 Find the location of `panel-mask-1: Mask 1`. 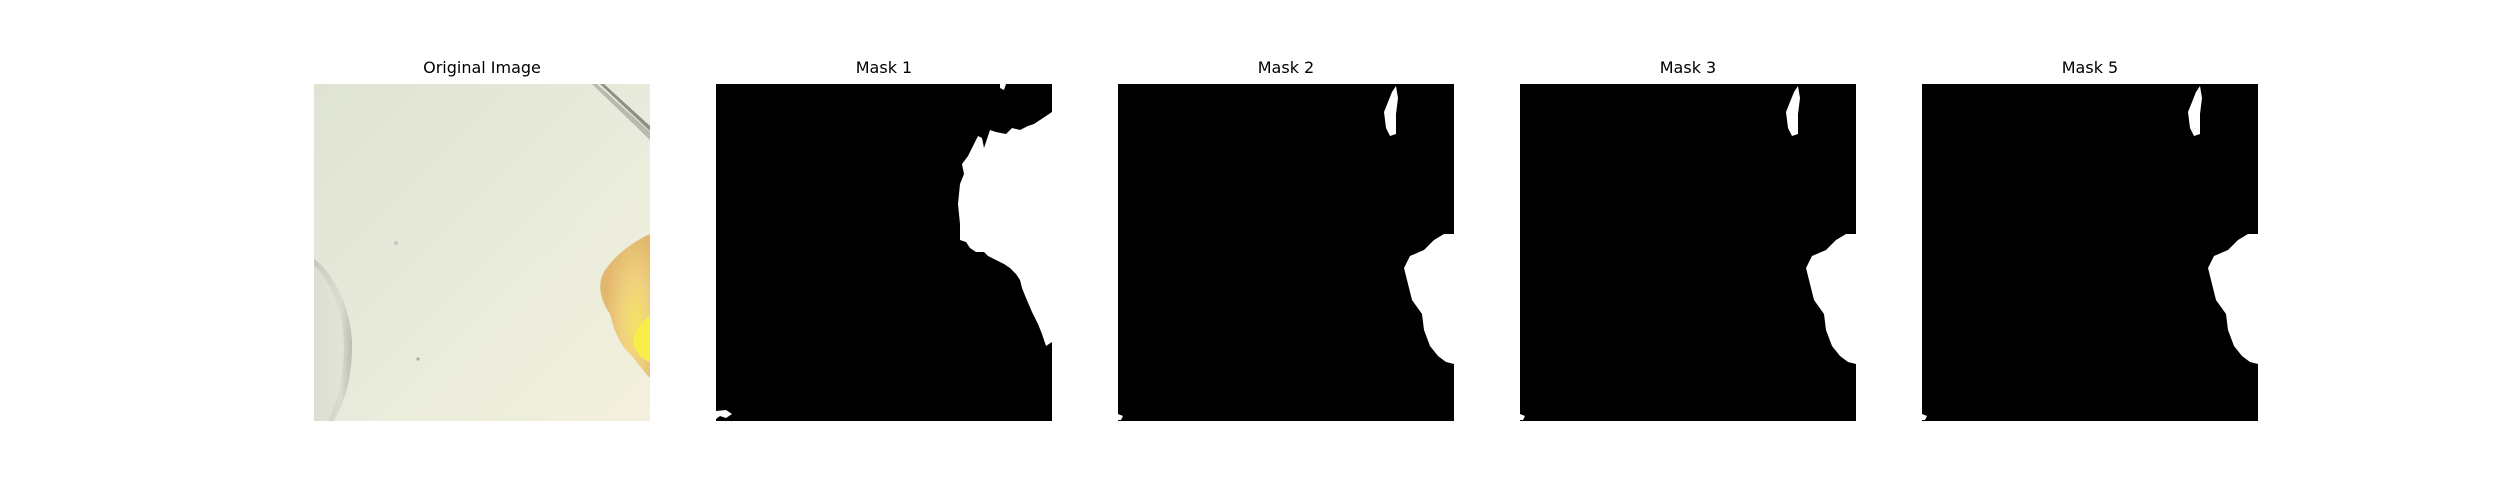

panel-mask-1: Mask 1 is located at coordinates (884, 239).